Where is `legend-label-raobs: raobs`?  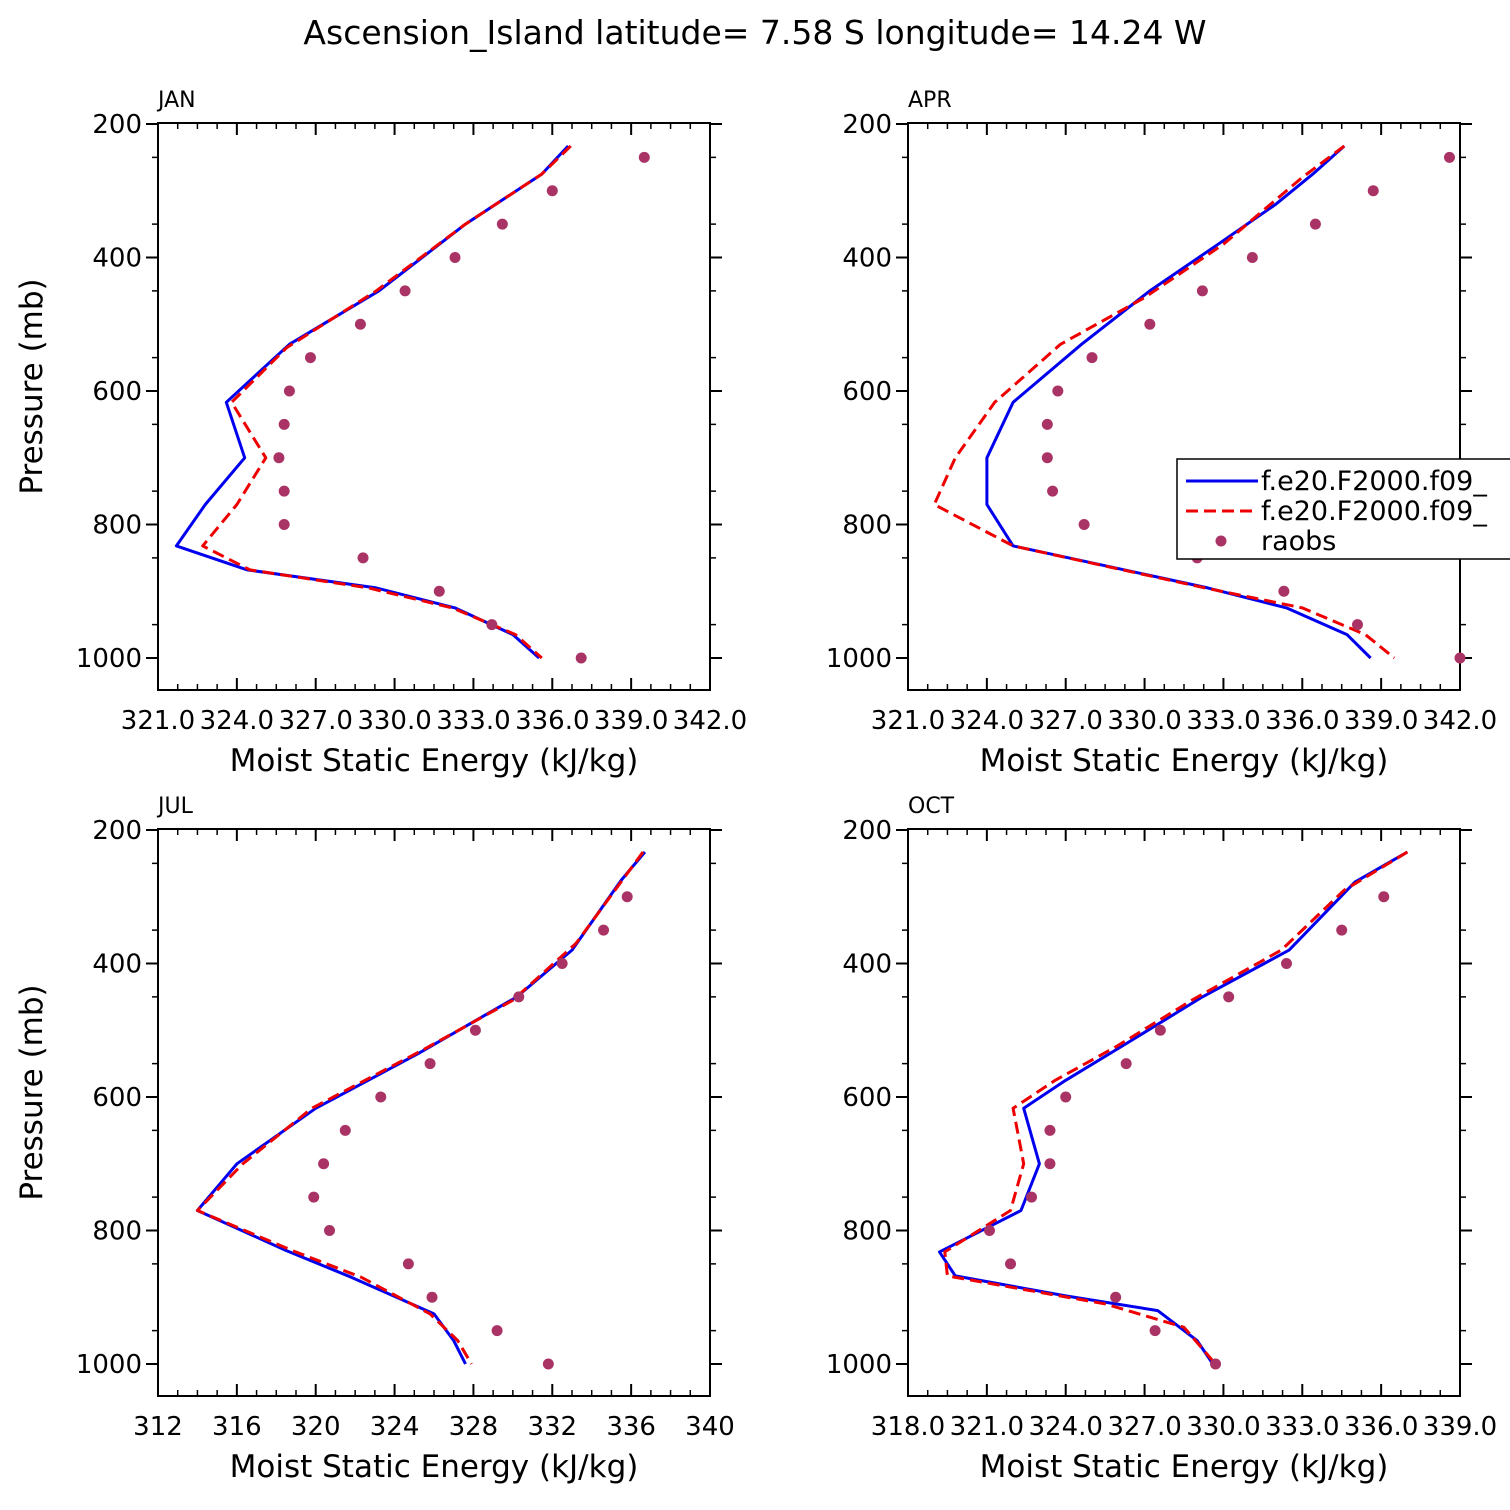 legend-label-raobs: raobs is located at coordinates (1298, 541).